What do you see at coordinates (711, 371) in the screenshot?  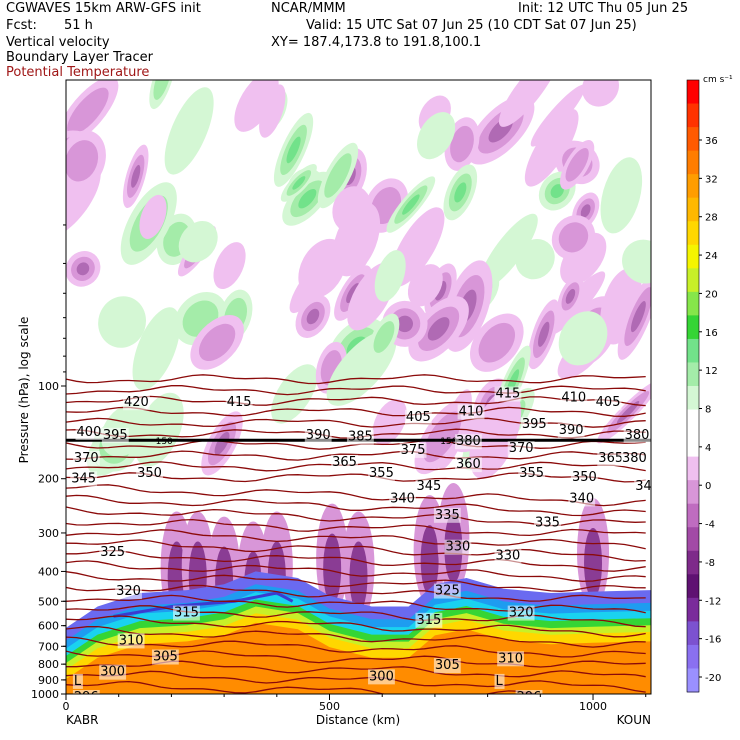 I see `colorbar-label: 12` at bounding box center [711, 371].